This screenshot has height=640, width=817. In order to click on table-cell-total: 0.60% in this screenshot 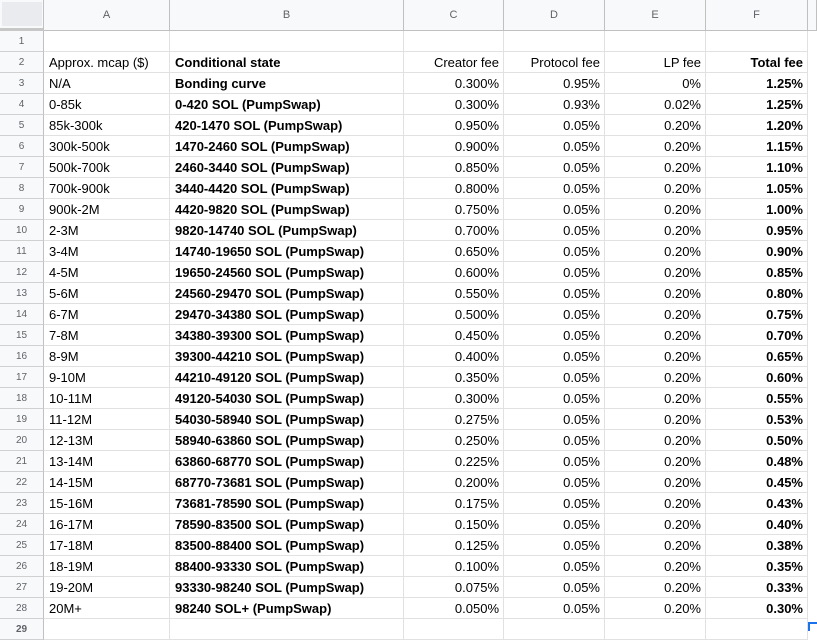, I will do `click(757, 377)`.